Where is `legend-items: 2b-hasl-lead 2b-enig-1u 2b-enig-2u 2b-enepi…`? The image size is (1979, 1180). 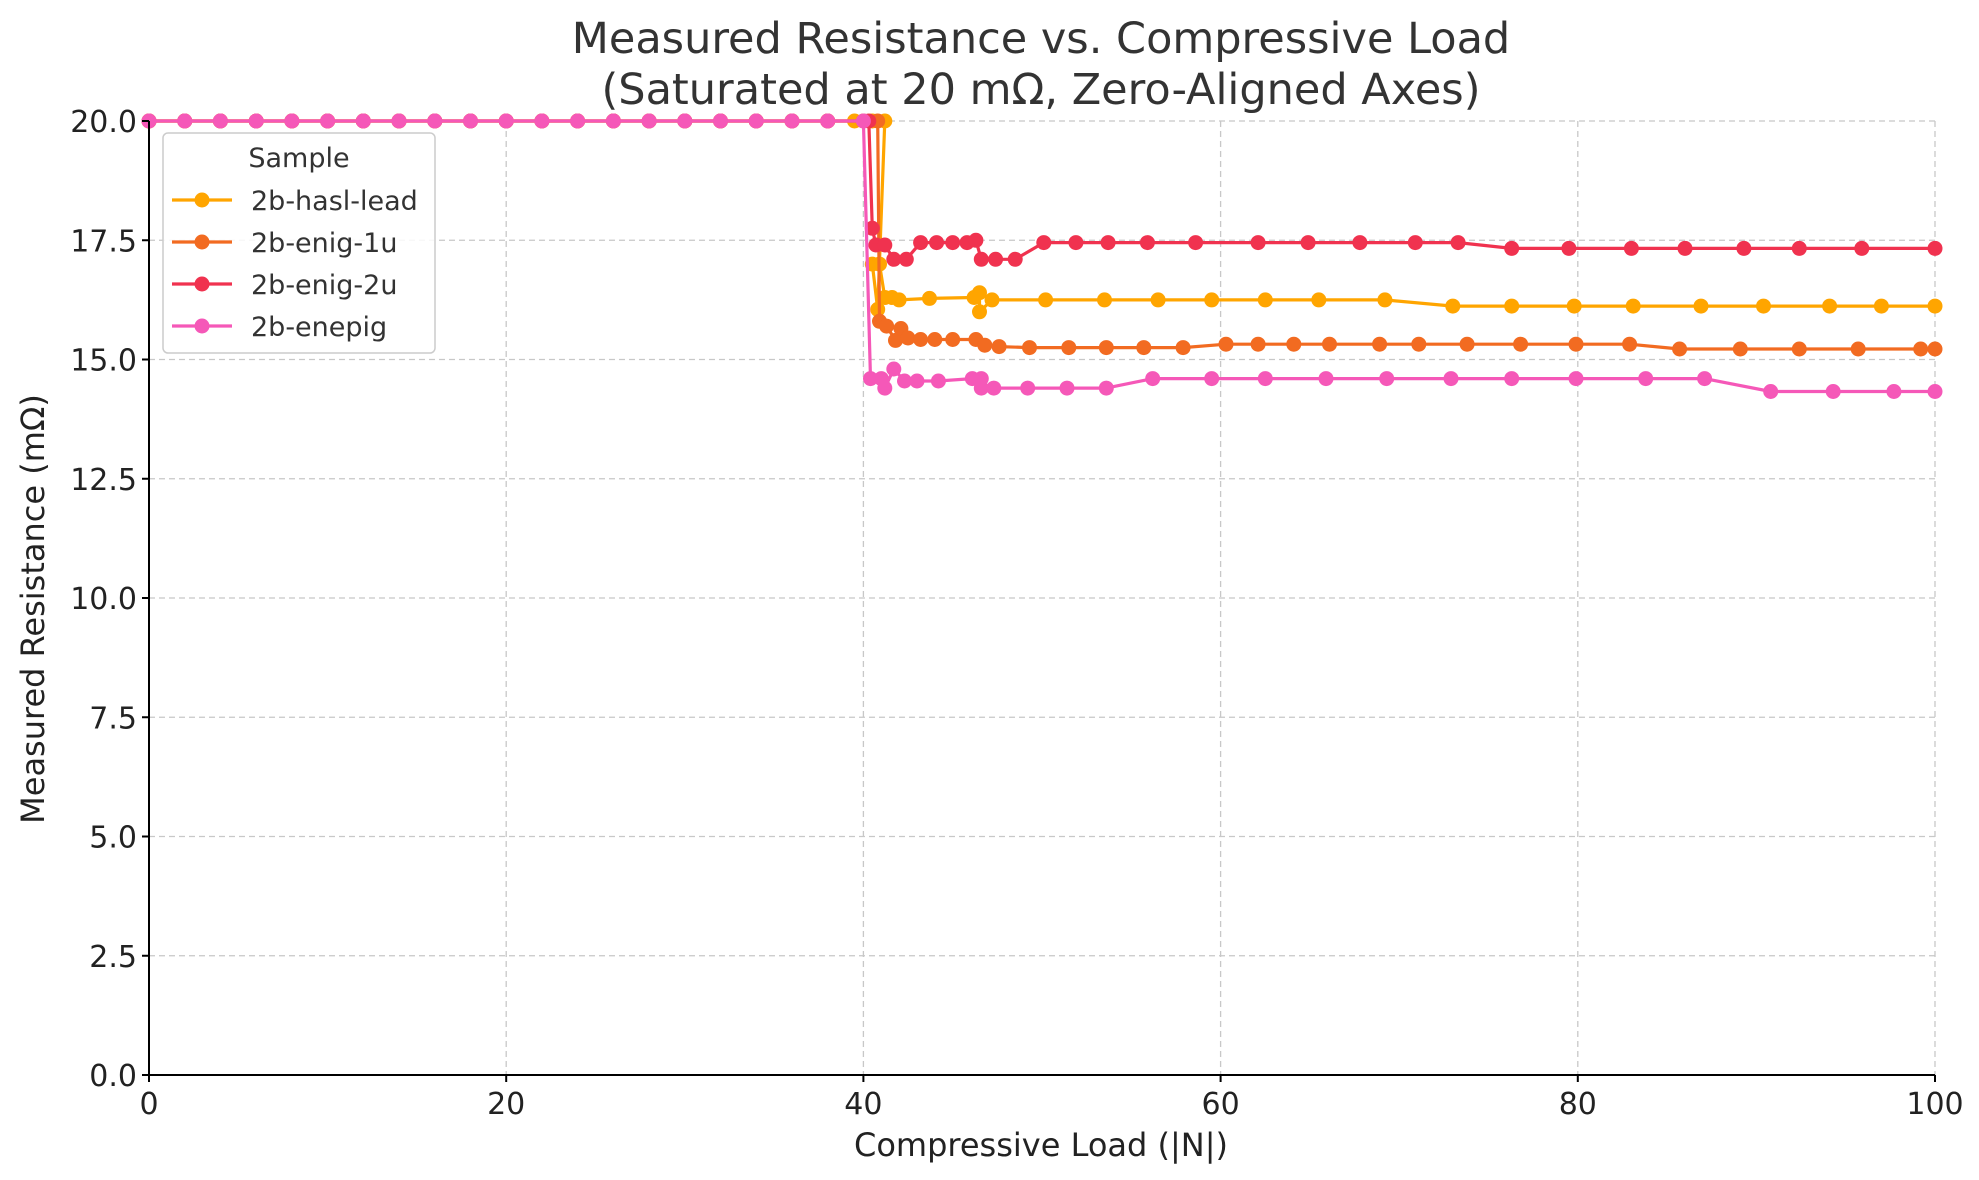
legend-items: 2b-hasl-lead 2b-enig-1u 2b-enig-2u 2b-enepi… is located at coordinates (295, 264).